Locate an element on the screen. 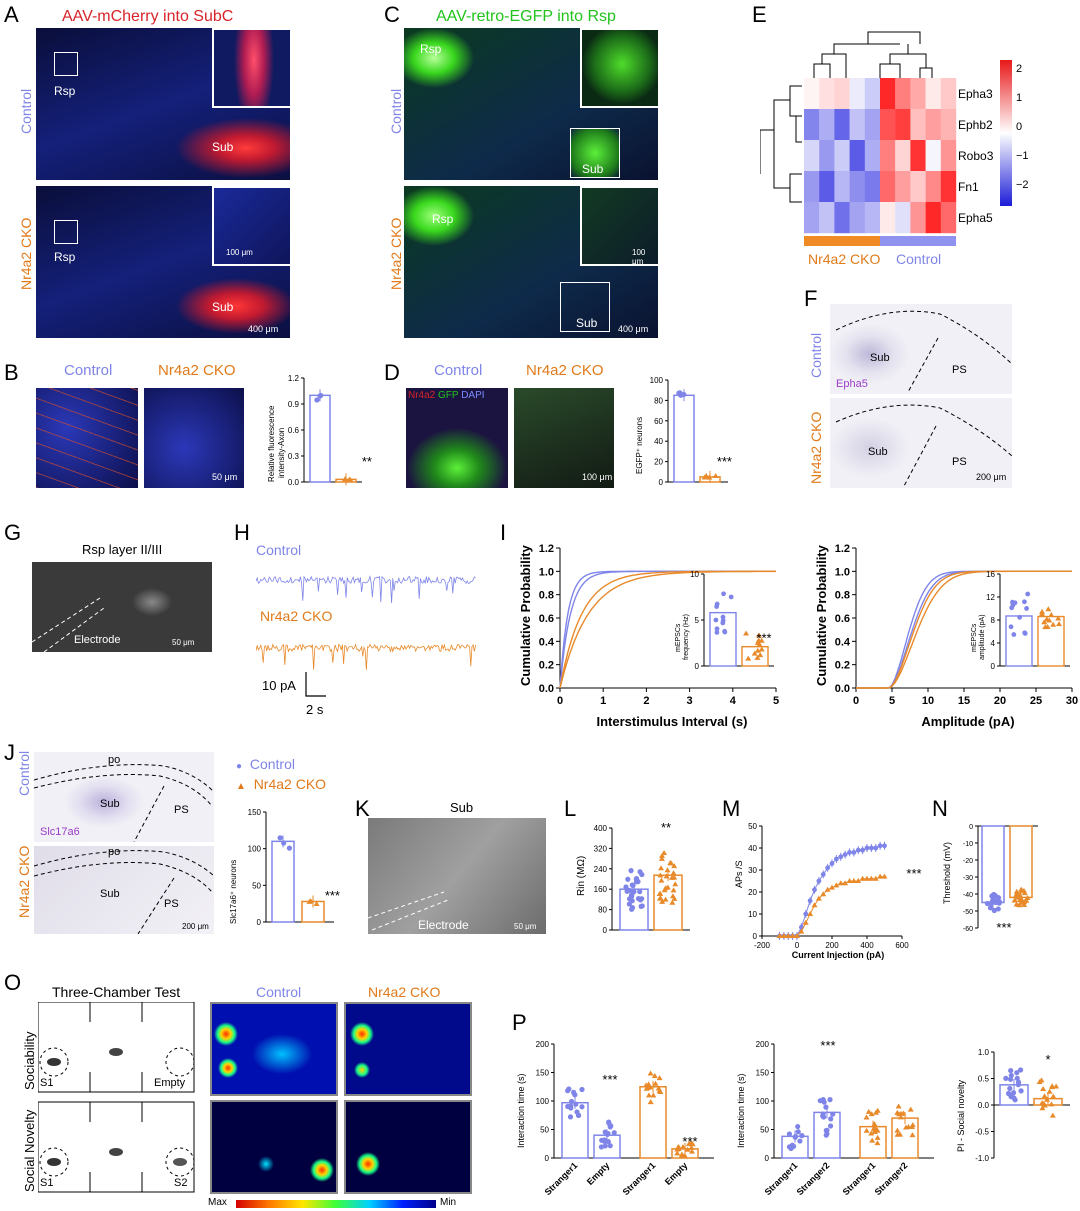 The height and width of the screenshot is (1211, 1080). panel-b-scale: 50 μm is located at coordinates (225, 477).